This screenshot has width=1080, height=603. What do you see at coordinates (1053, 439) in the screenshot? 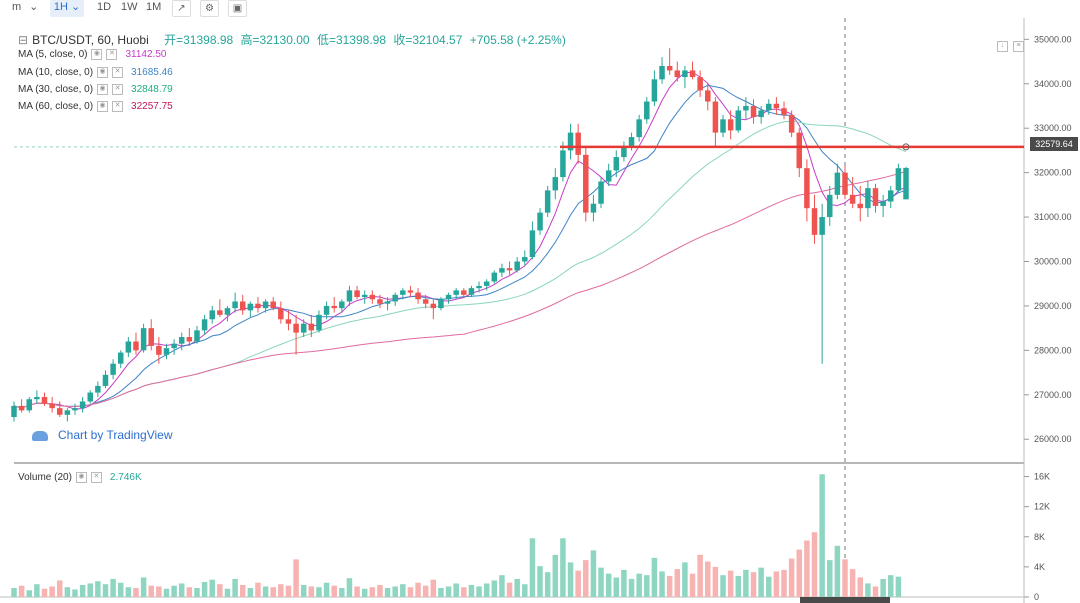
I see `price-tick-label: 26000.00` at bounding box center [1053, 439].